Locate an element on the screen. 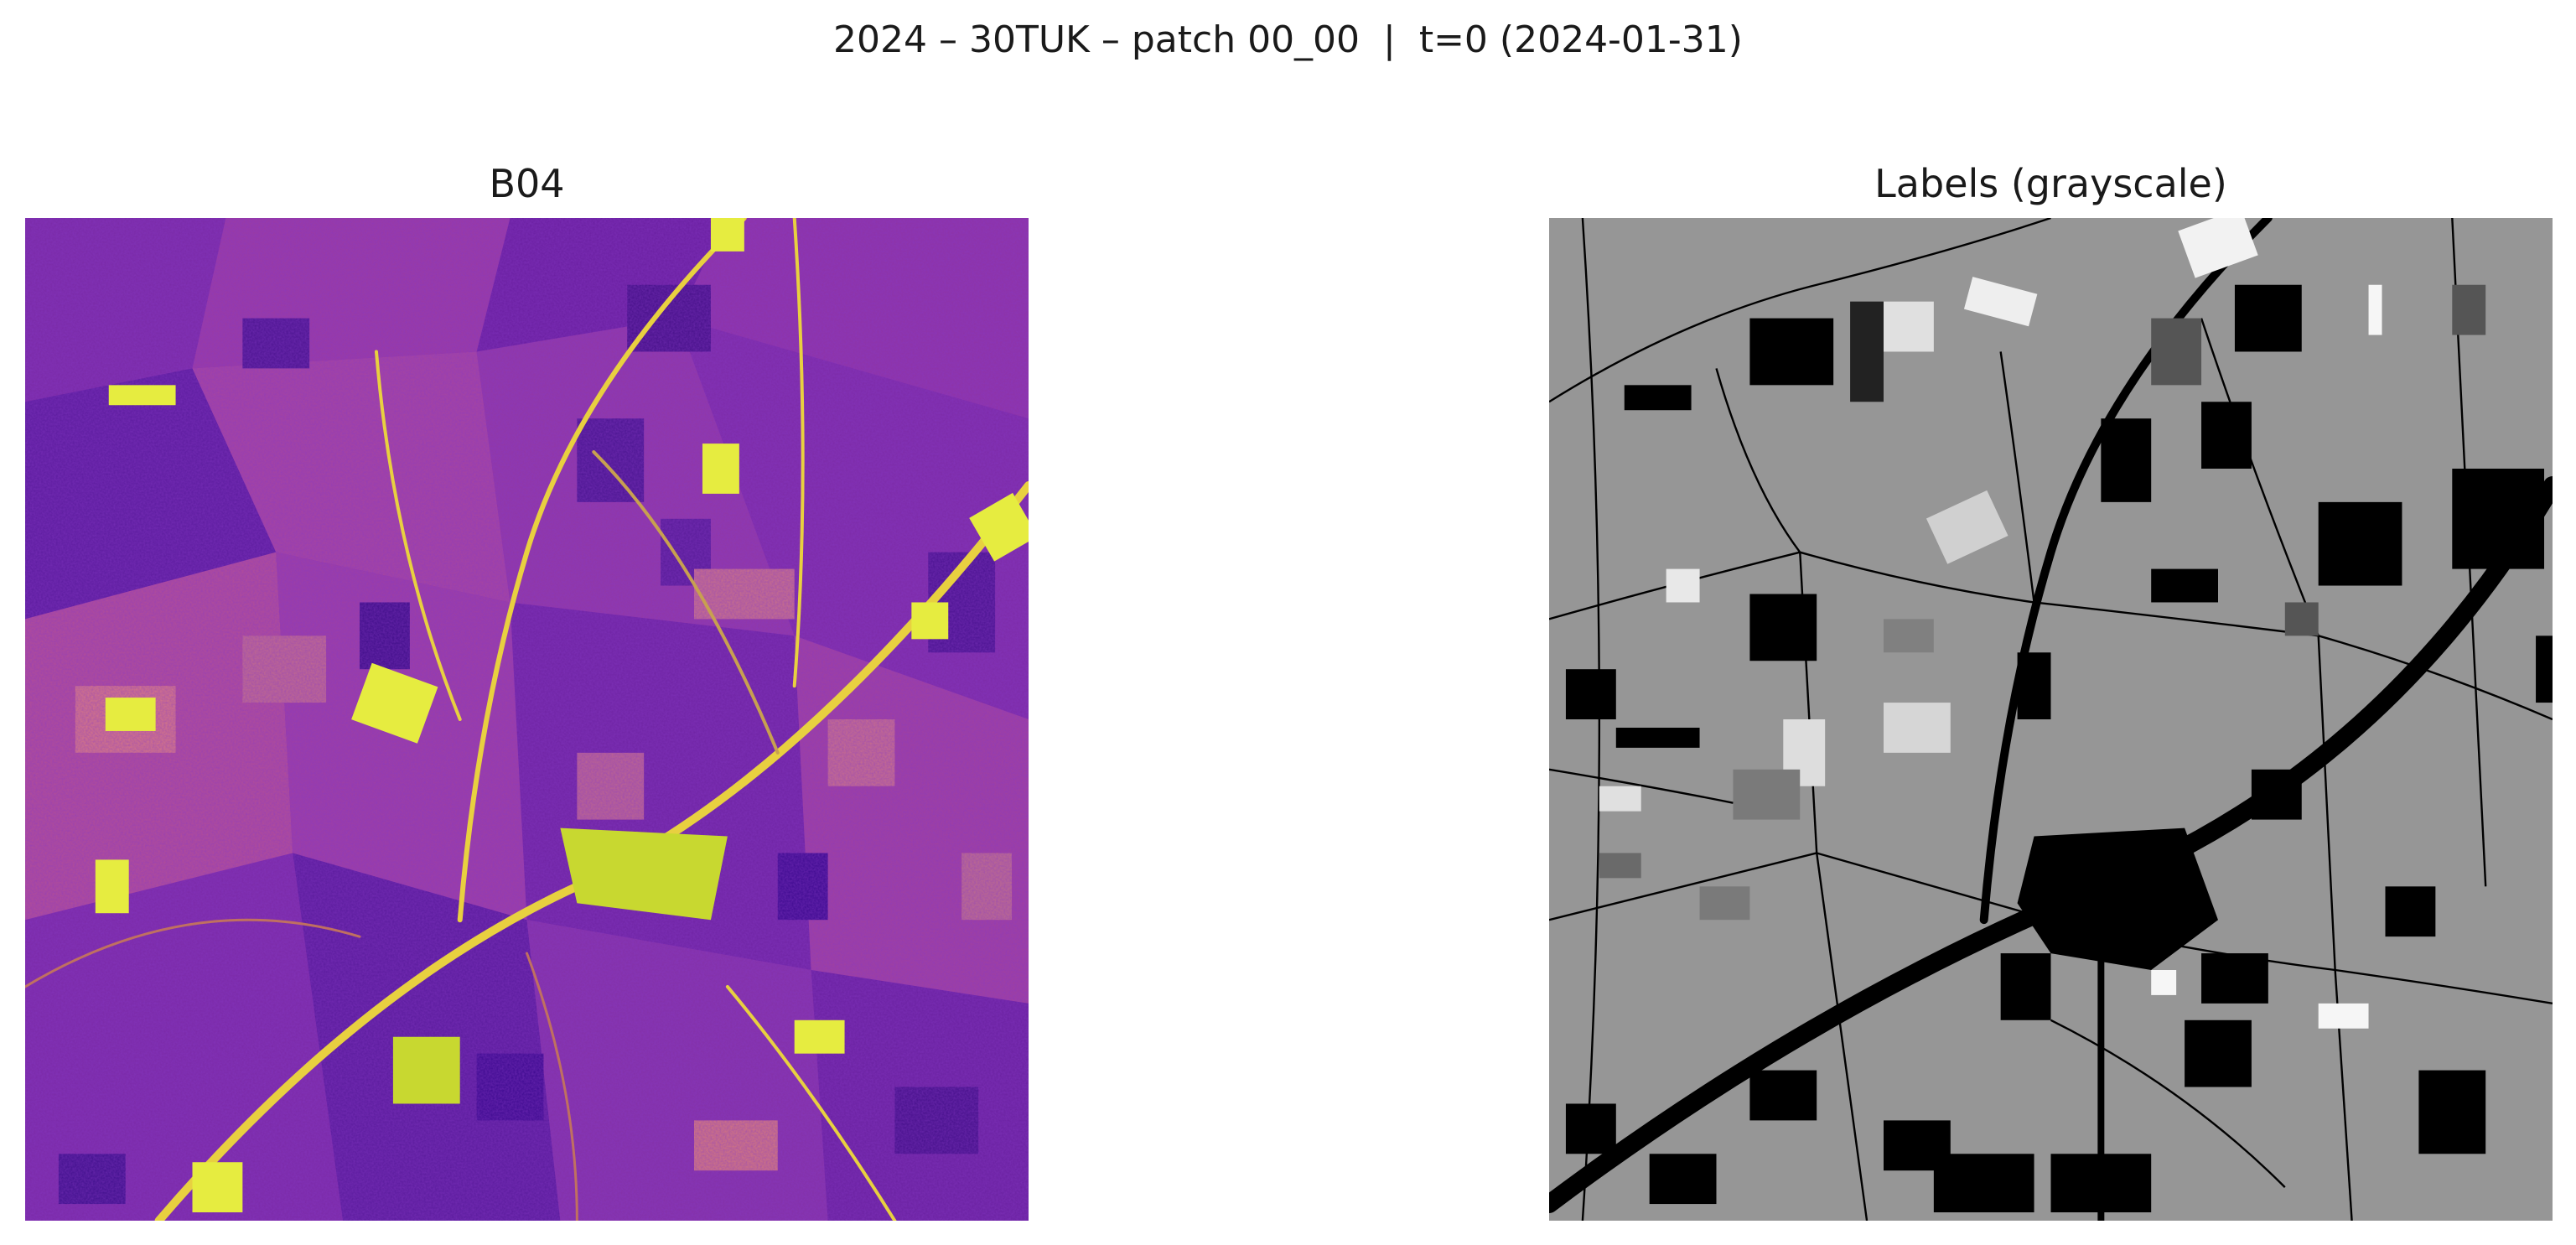 The height and width of the screenshot is (1245, 2576). panel-title-b04: B04 is located at coordinates (527, 183).